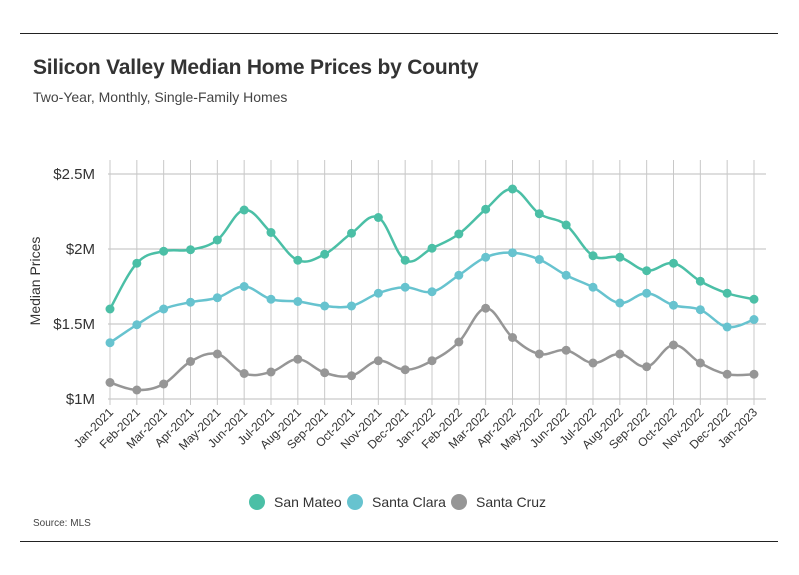 Image resolution: width=799 pixels, height=575 pixels. What do you see at coordinates (35, 281) in the screenshot?
I see `y-axis-label: Median Prices` at bounding box center [35, 281].